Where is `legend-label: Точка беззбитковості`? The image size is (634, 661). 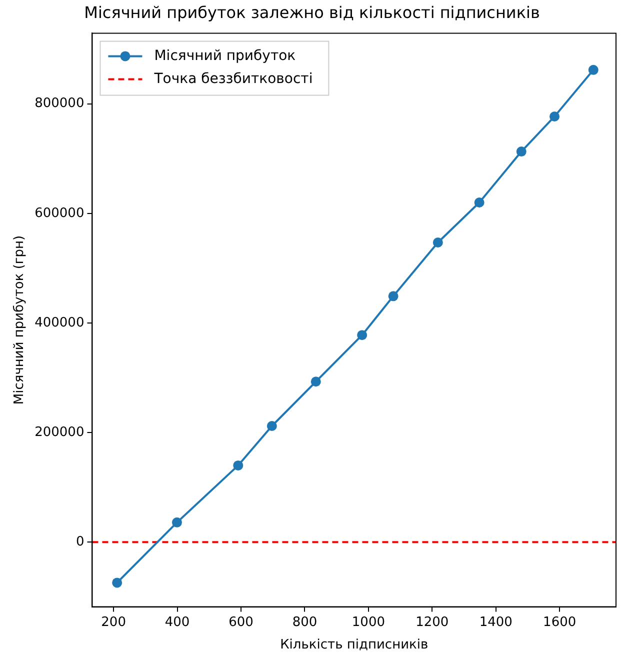 legend-label: Точка беззбитковості is located at coordinates (233, 78).